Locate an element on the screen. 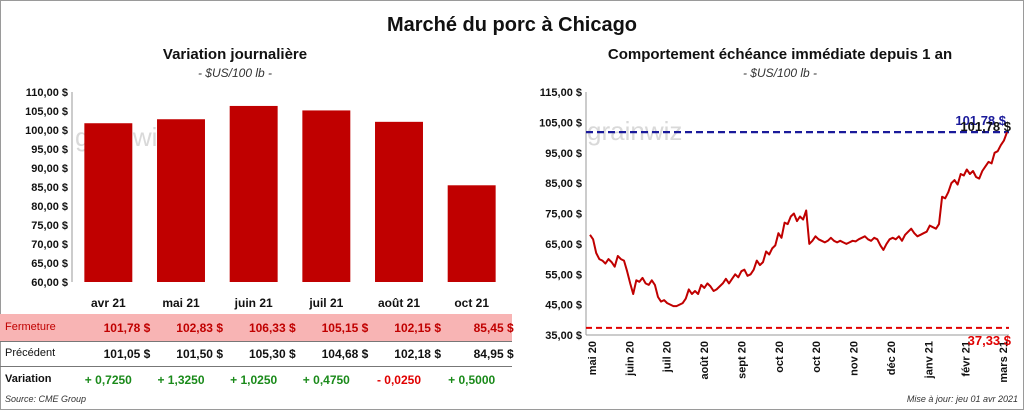 This screenshot has width=1024, height=410. y-tick-label: 70,00 $ is located at coordinates (49, 245).